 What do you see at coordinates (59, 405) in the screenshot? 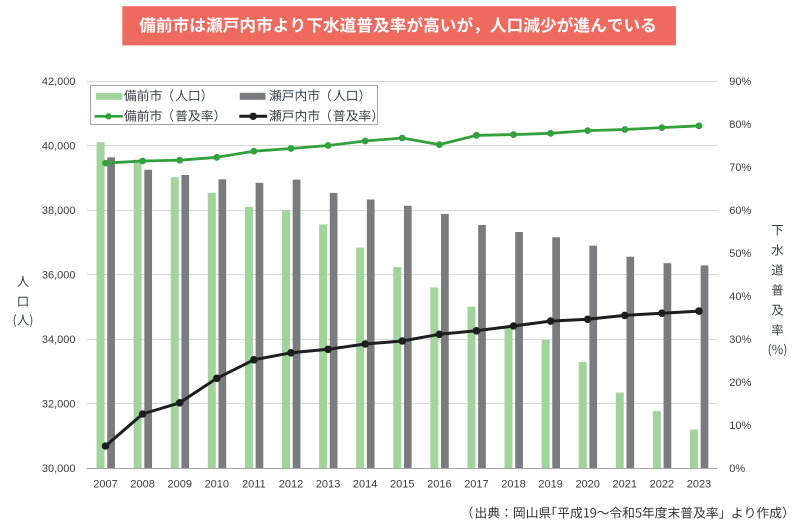
I see `svg-text: 32,000` at bounding box center [59, 405].